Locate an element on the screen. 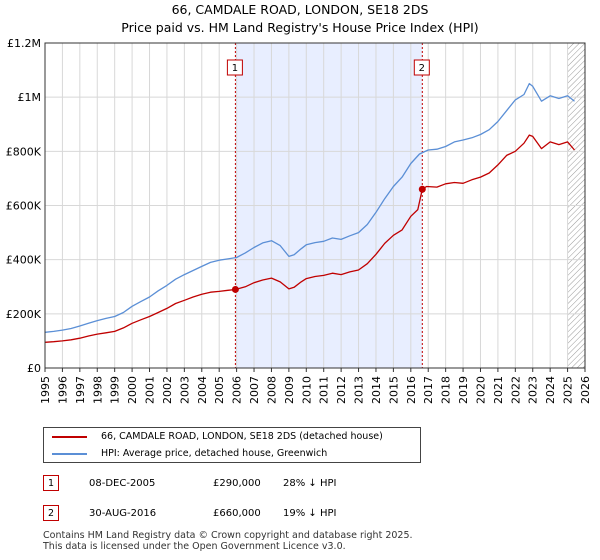  x-tick-label: 2001 is located at coordinates (150, 390).